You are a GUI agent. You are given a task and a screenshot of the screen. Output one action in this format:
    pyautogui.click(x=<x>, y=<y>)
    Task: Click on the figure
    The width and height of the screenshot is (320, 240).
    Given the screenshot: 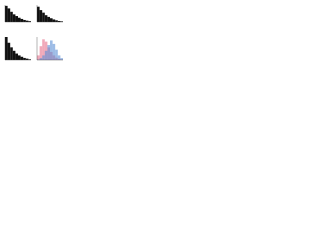 What is the action you would take?
    pyautogui.click(x=33, y=33)
    